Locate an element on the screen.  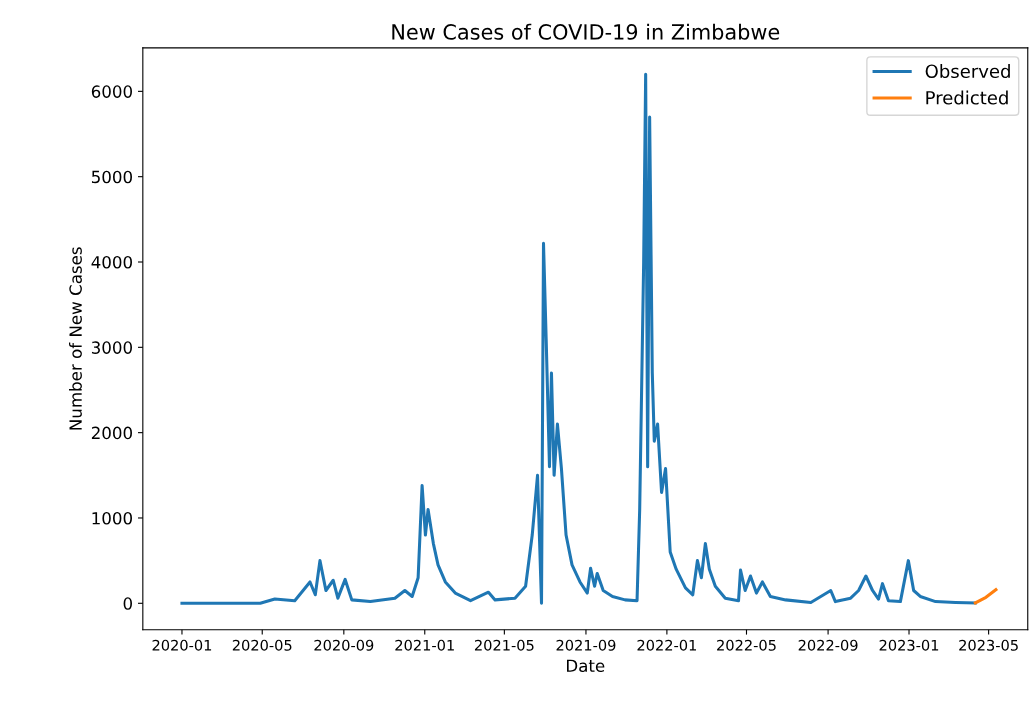
x-tick-label: 2021-01 is located at coordinates (424, 645).